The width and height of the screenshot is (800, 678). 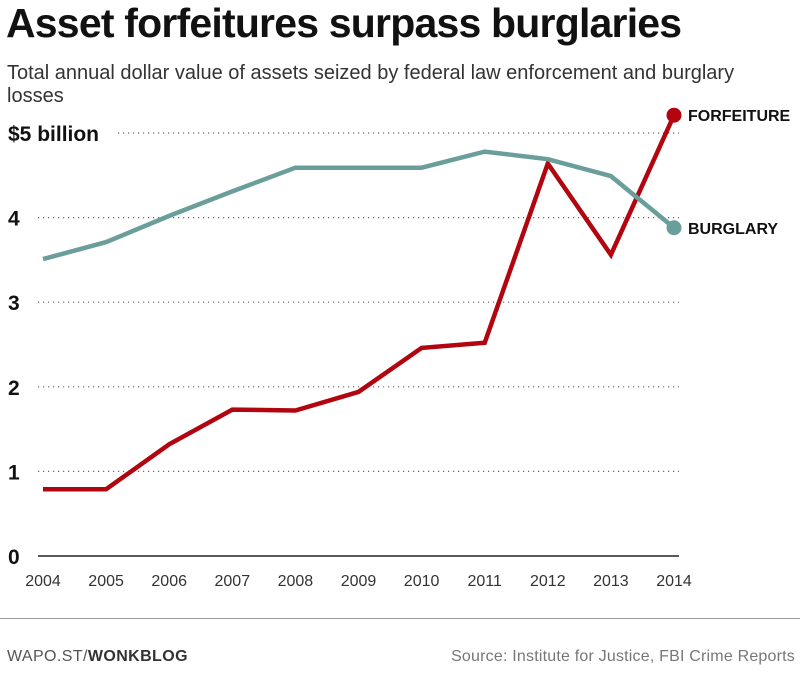 I want to click on y-tick-label-2: 2, so click(x=14, y=388).